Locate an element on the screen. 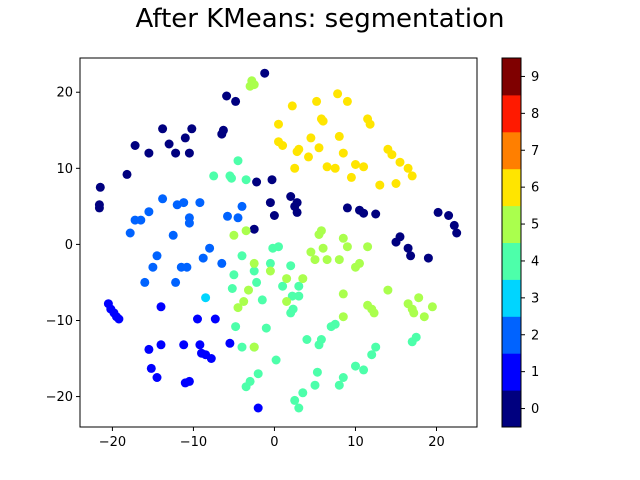 The image size is (640, 480). y-tick-label: −20 is located at coordinates (59, 397).